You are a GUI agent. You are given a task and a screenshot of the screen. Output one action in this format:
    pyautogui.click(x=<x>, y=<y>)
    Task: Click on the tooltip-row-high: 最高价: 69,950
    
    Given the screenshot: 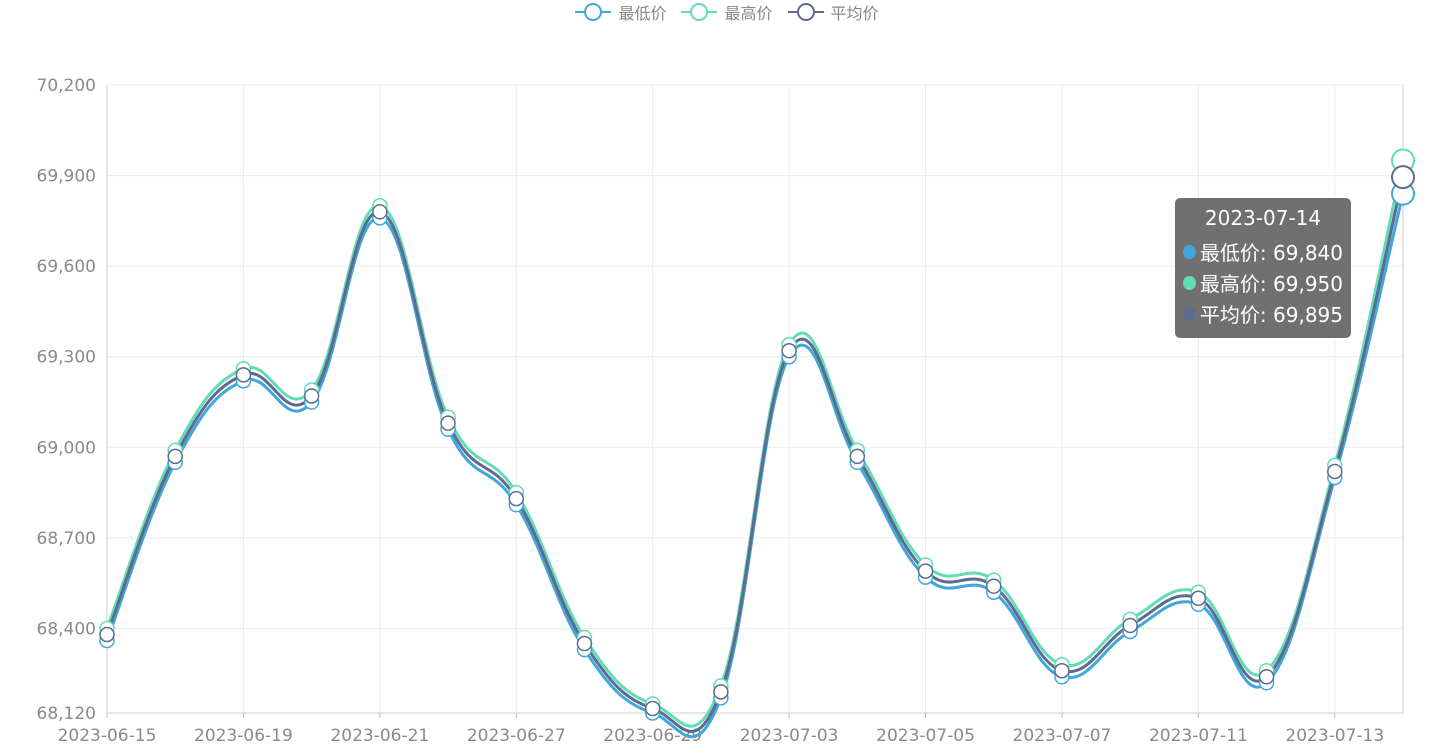 What is the action you would take?
    pyautogui.click(x=1263, y=282)
    